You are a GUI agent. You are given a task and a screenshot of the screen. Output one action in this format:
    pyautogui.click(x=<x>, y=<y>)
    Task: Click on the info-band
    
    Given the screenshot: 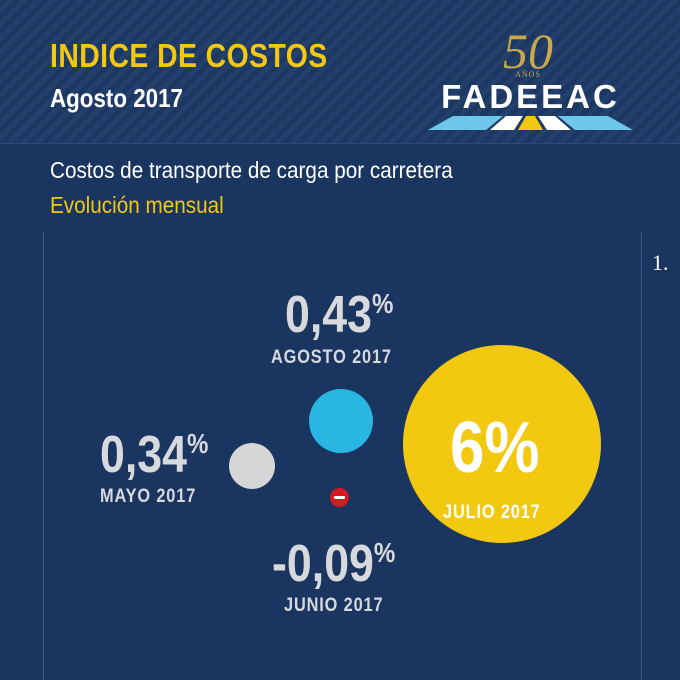 What is the action you would take?
    pyautogui.click(x=340, y=187)
    